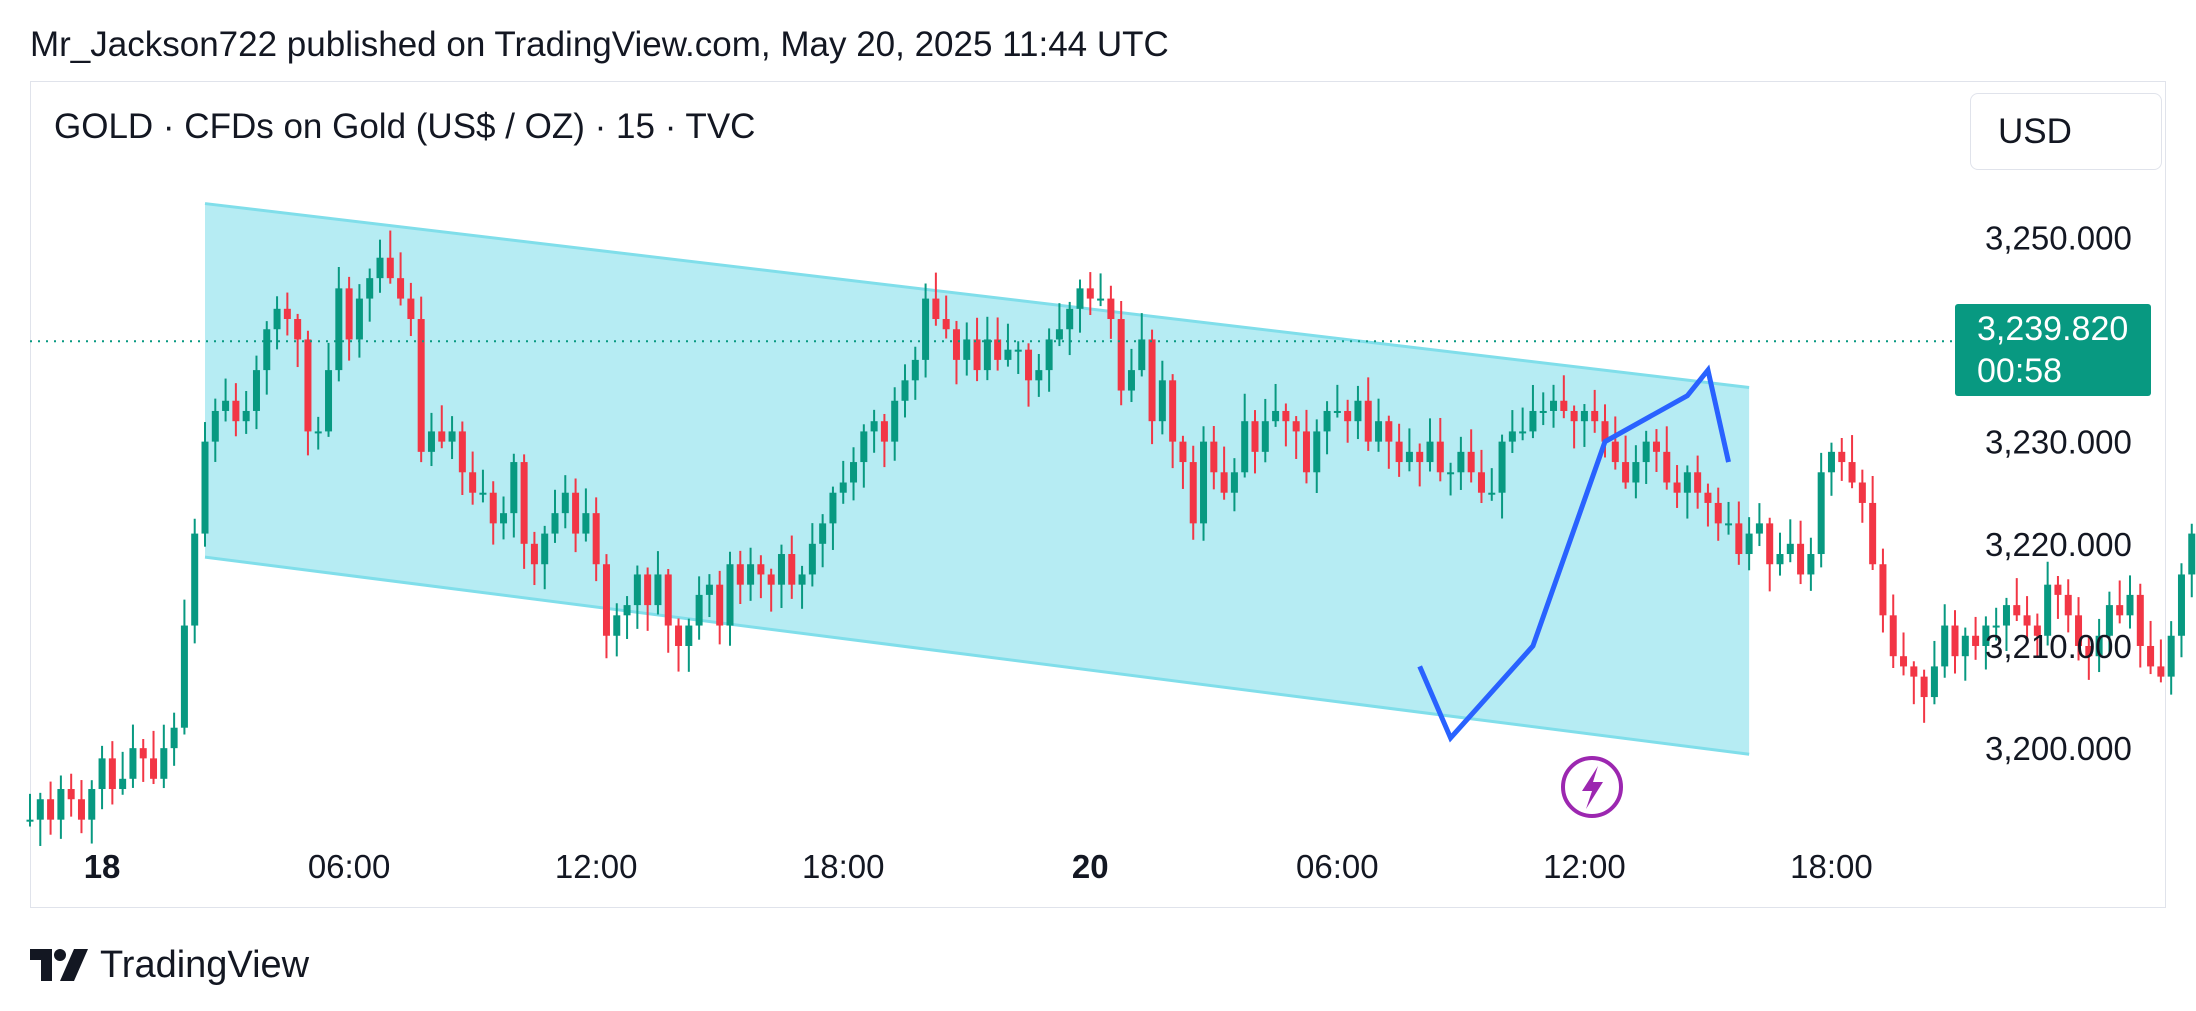 Image resolution: width=2196 pixels, height=1011 pixels. Describe the element at coordinates (2066, 131) in the screenshot. I see `currency-selector: USD` at that location.